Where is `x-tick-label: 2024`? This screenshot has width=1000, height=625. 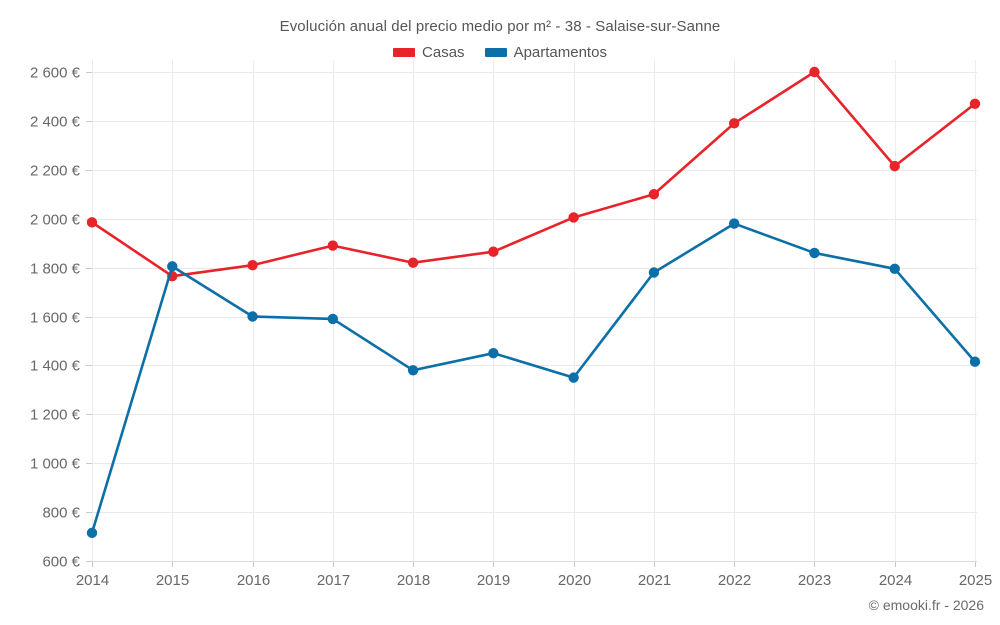
x-tick-label: 2024 is located at coordinates (895, 580).